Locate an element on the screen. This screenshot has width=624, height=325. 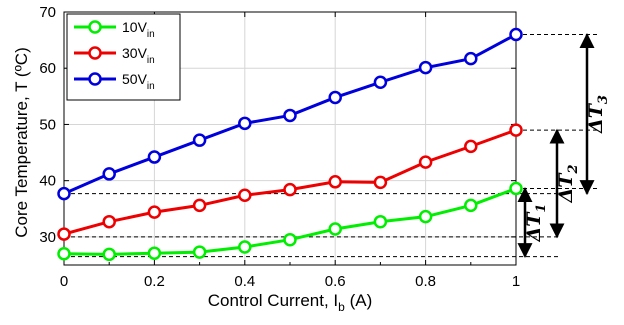
legend-label: 30Vin is located at coordinates (138, 55).